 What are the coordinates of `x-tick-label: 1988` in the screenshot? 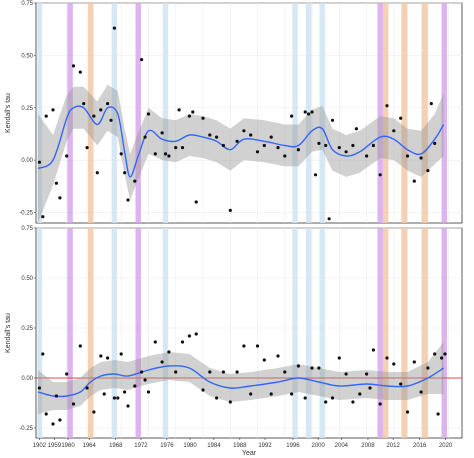 It's located at (240, 446).